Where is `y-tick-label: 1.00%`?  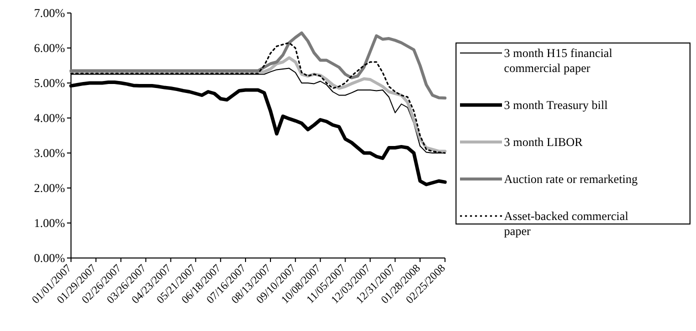
y-tick-label: 1.00% is located at coordinates (49, 223).